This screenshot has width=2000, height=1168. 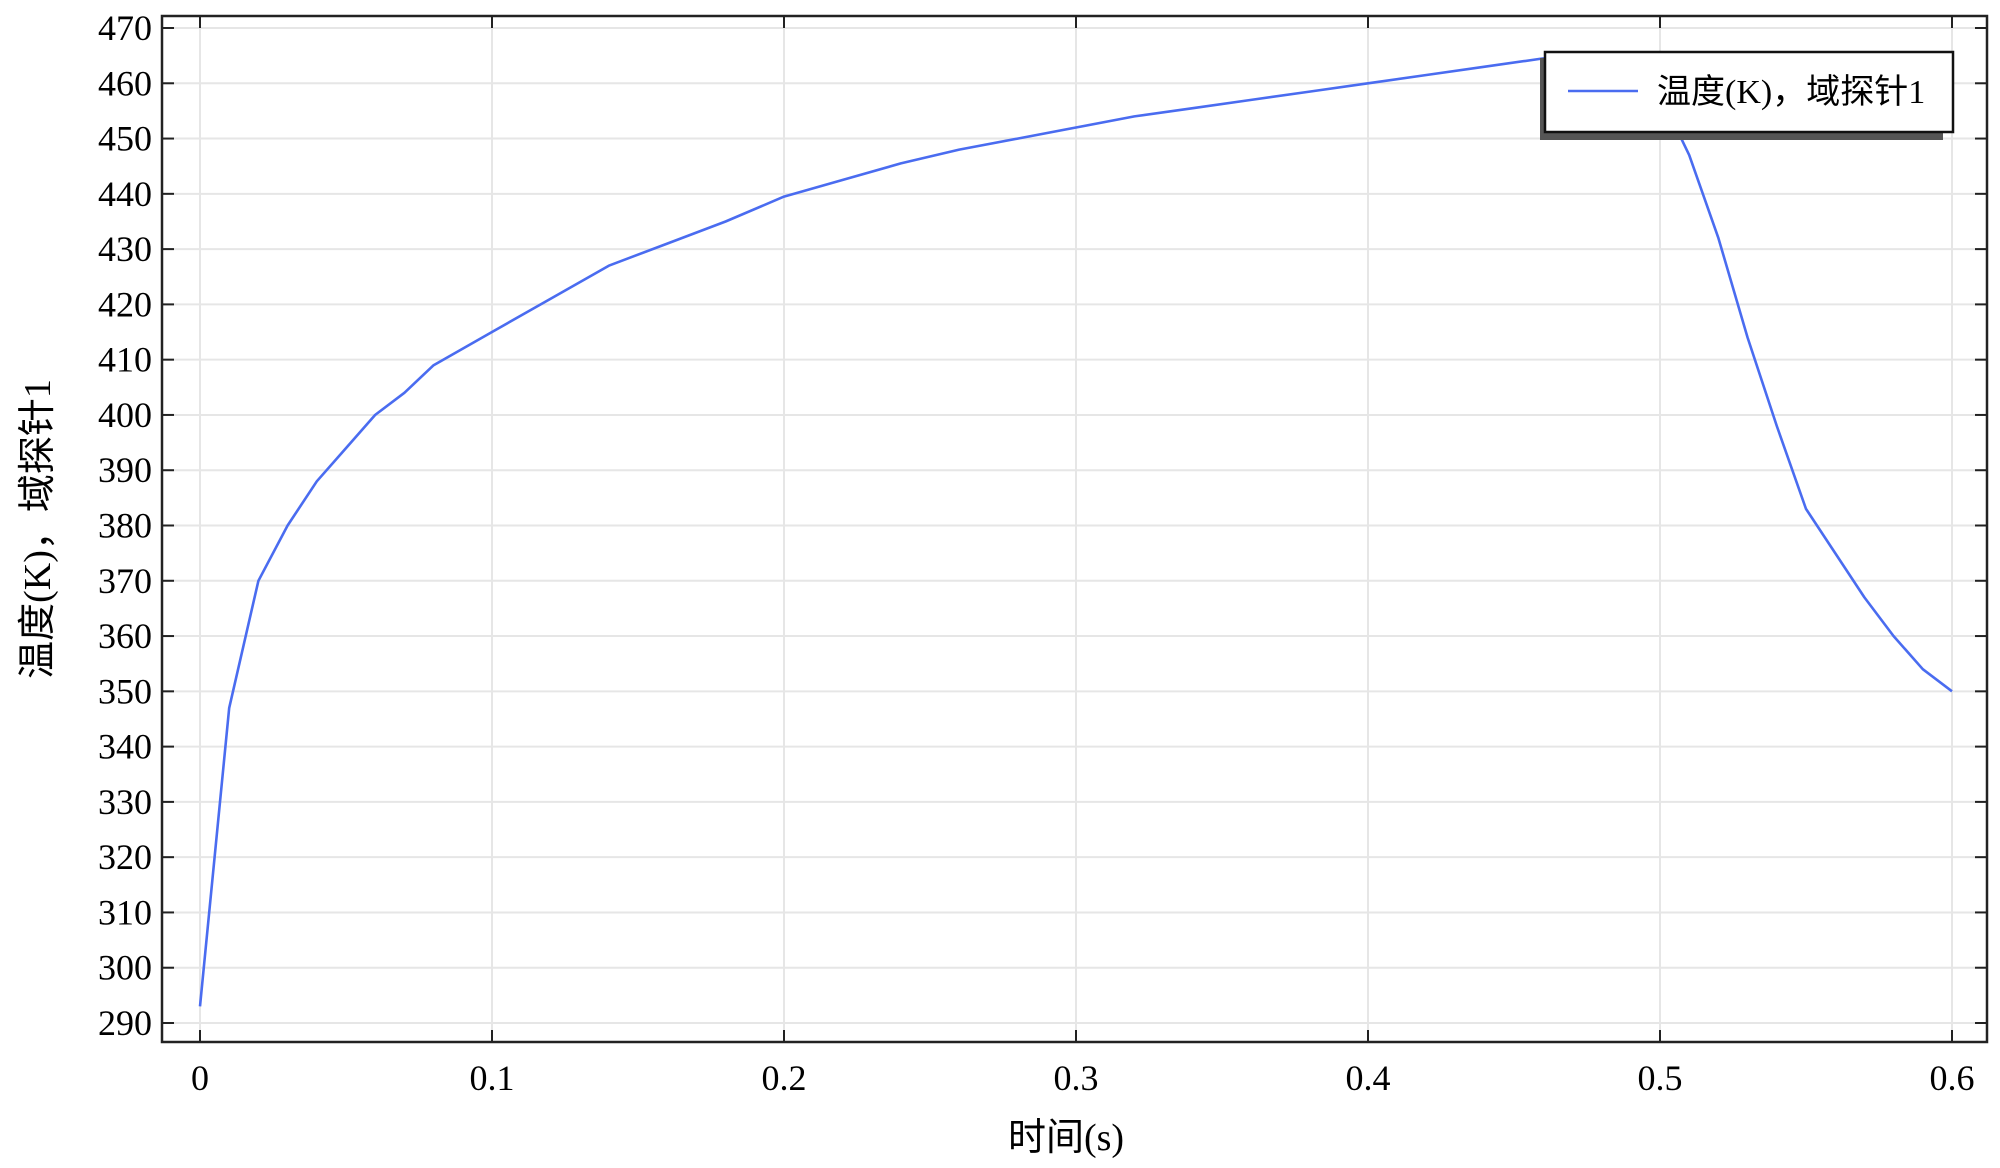 I want to click on x-tick-label: 0.3, so click(x=1076, y=1078).